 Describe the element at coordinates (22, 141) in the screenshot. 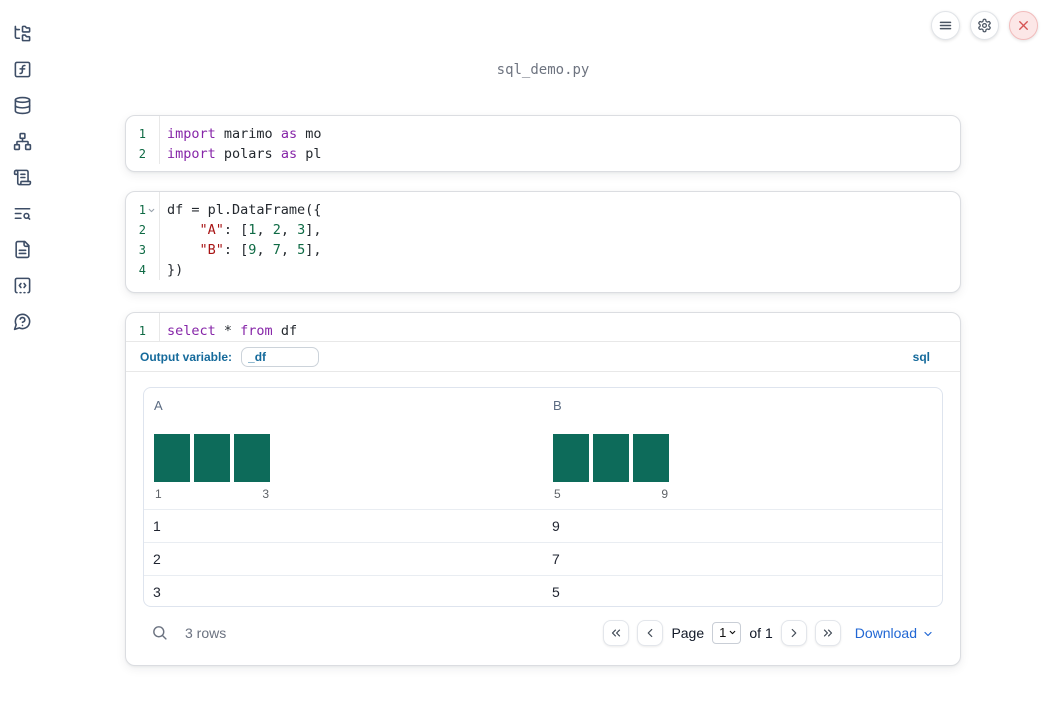

I see `dependency-graph-icon` at that location.